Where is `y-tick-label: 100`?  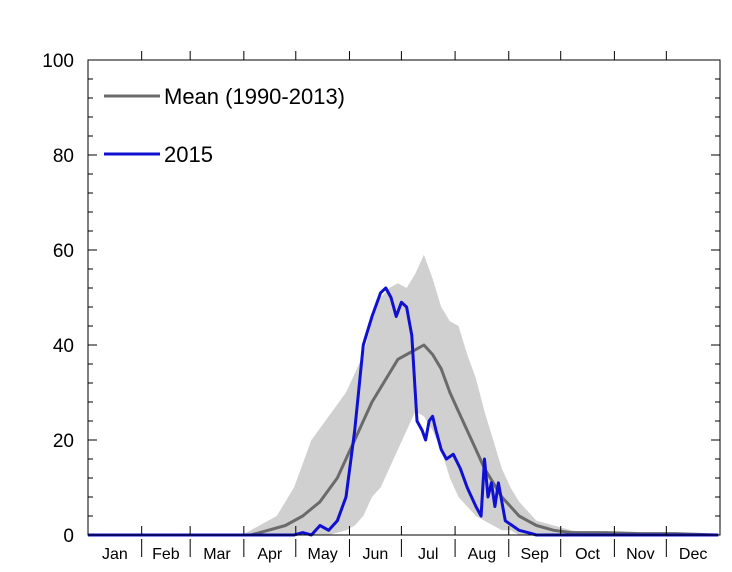
y-tick-label: 100 is located at coordinates (58, 61).